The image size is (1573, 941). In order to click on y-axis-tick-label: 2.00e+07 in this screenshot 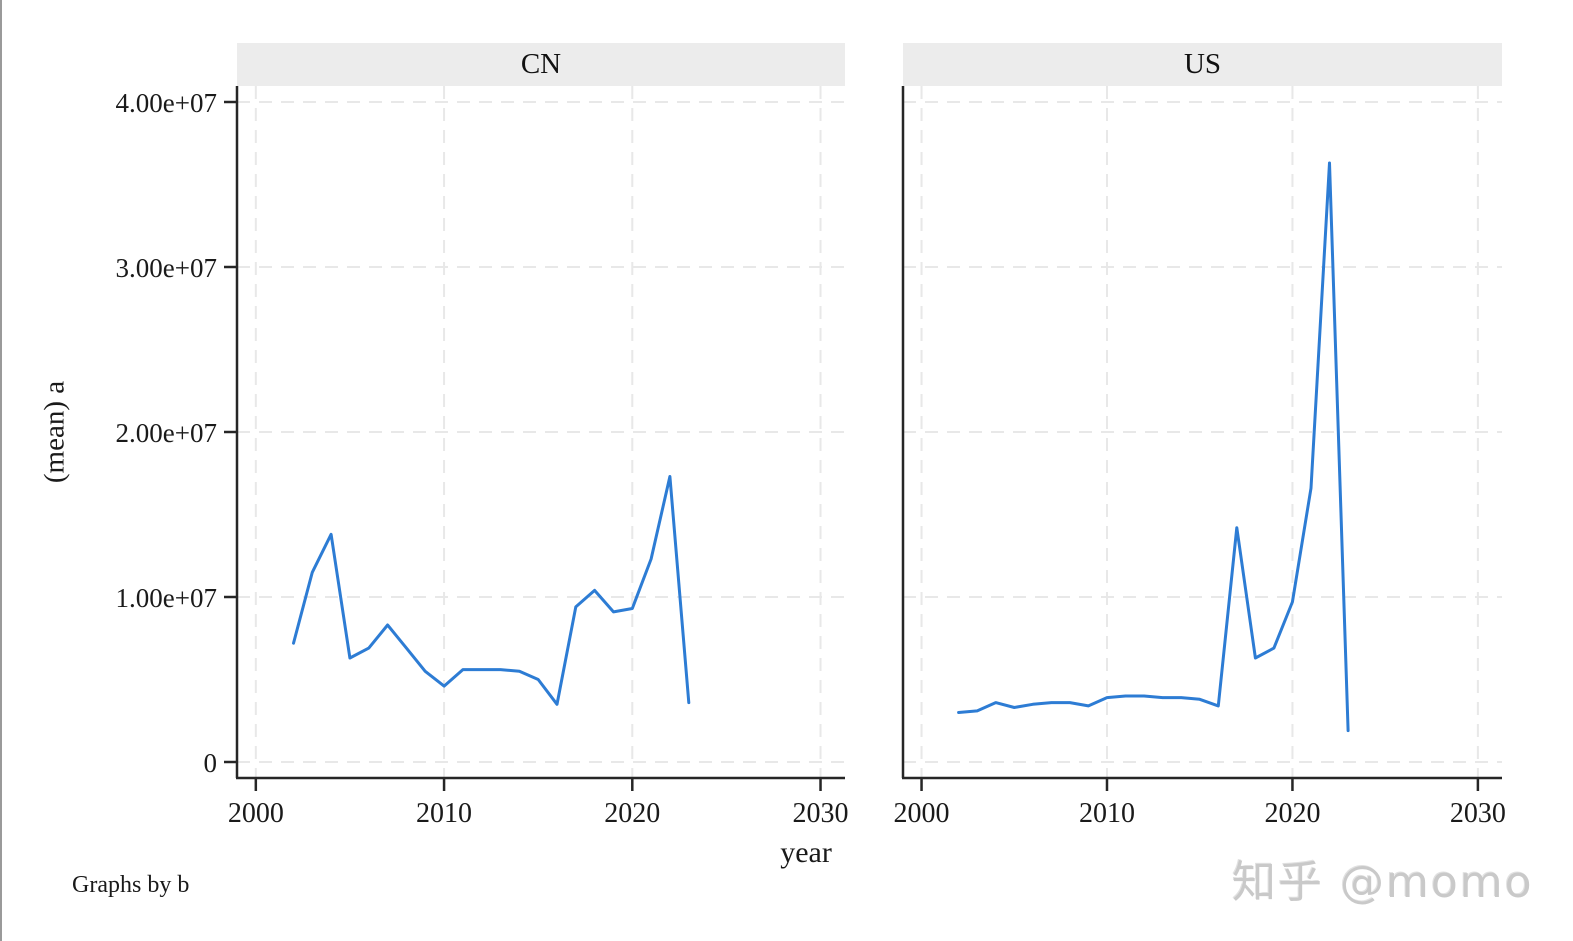, I will do `click(166, 433)`.